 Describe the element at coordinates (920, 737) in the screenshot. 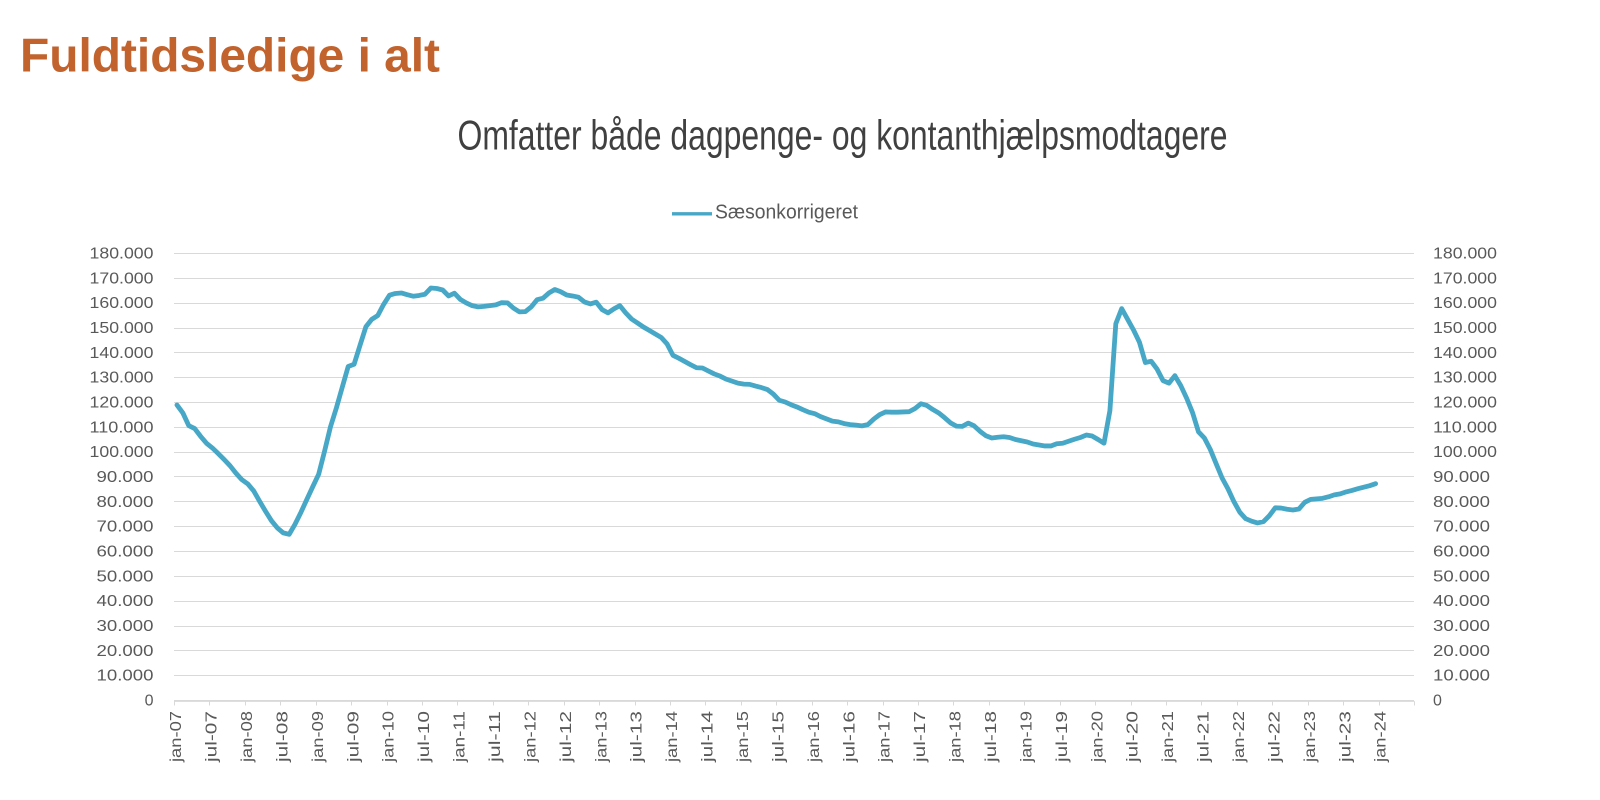

I see `svg-text: jul-17` at that location.